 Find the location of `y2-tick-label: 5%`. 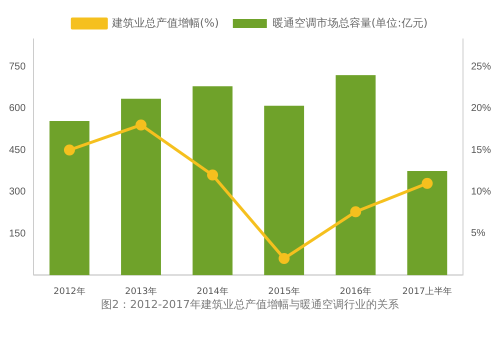

y2-tick-label: 5% is located at coordinates (478, 234).